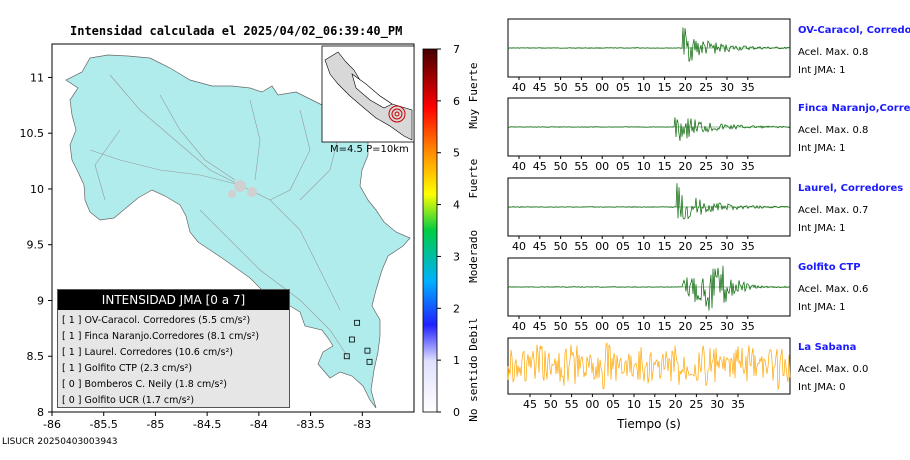  Describe the element at coordinates (456, 49) in the screenshot. I see `colorbar-tick-label: 7` at that location.